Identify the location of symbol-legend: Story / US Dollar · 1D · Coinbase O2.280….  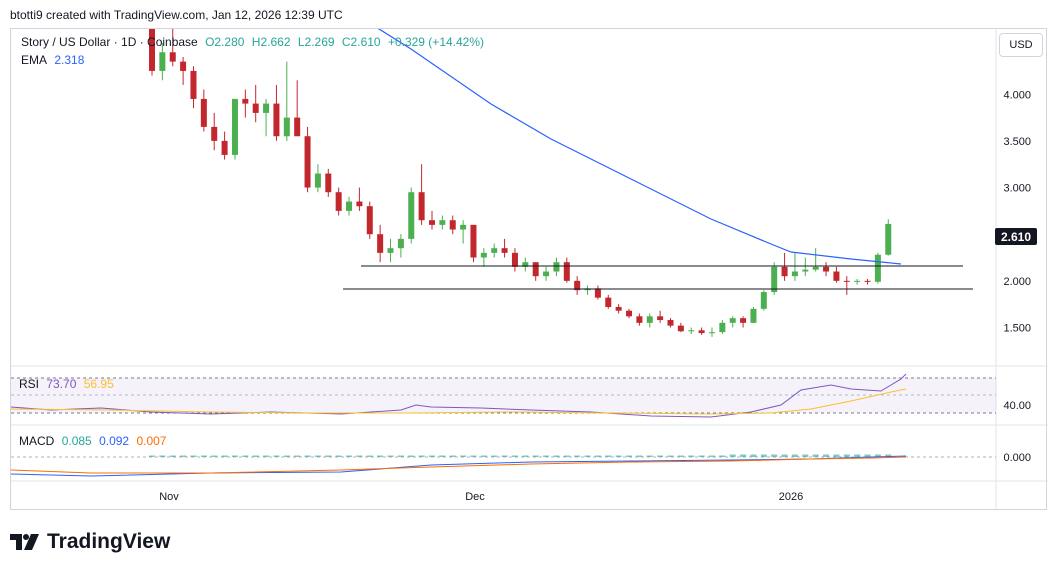
(254, 42).